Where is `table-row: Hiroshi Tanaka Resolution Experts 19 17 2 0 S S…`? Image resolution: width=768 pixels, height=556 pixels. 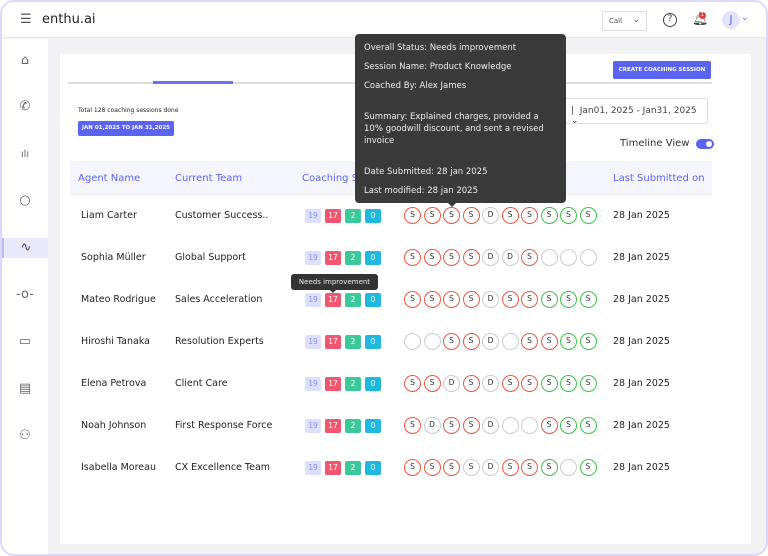
table-row: Hiroshi Tanaka Resolution Experts 19 17 2 0 S S… is located at coordinates (391, 342).